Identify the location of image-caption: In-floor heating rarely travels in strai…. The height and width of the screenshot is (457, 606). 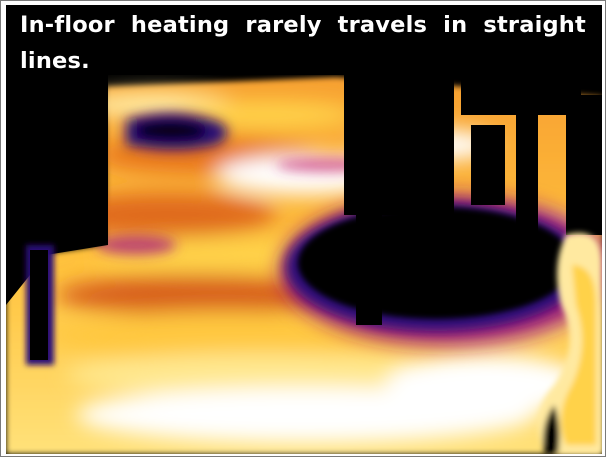
(303, 43).